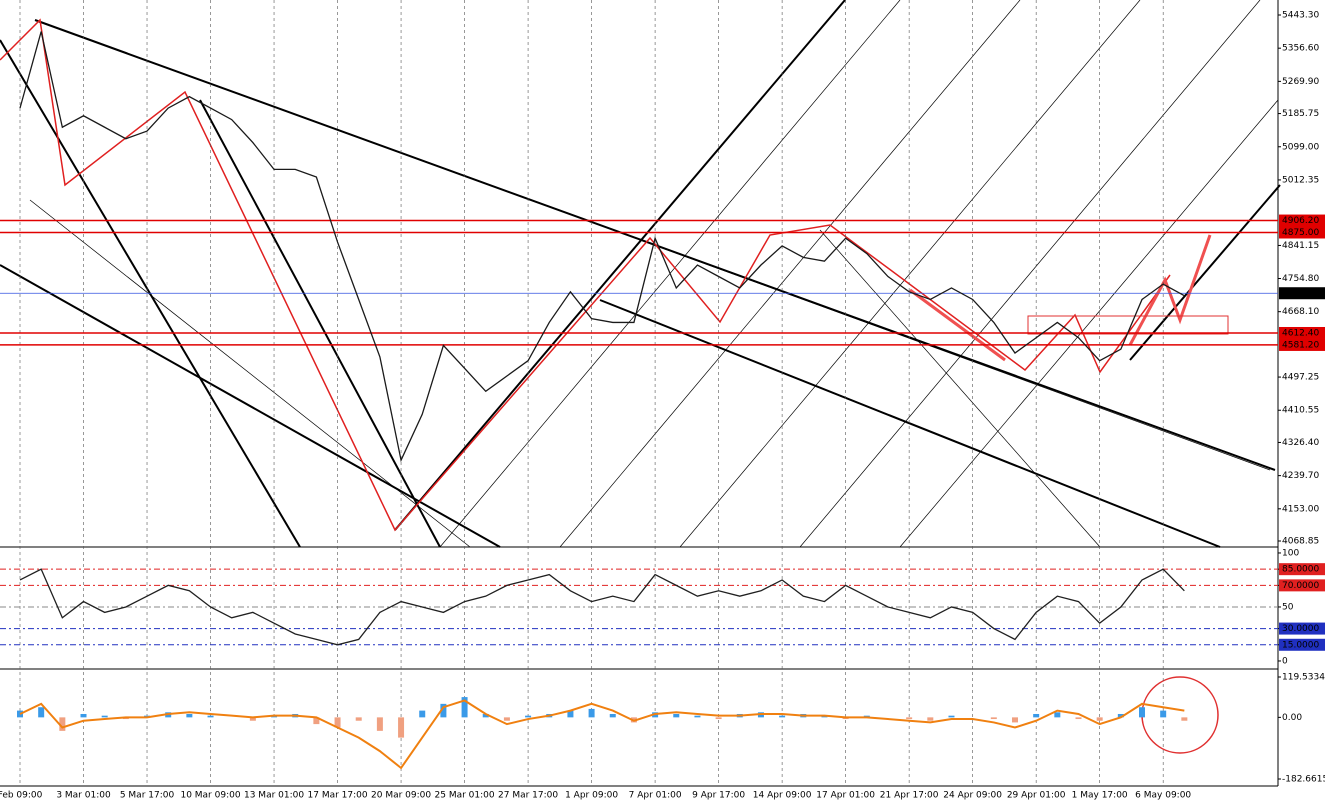 The image size is (1325, 803). What do you see at coordinates (1300, 147) in the screenshot?
I see `y-tick-label: 5099.00` at bounding box center [1300, 147].